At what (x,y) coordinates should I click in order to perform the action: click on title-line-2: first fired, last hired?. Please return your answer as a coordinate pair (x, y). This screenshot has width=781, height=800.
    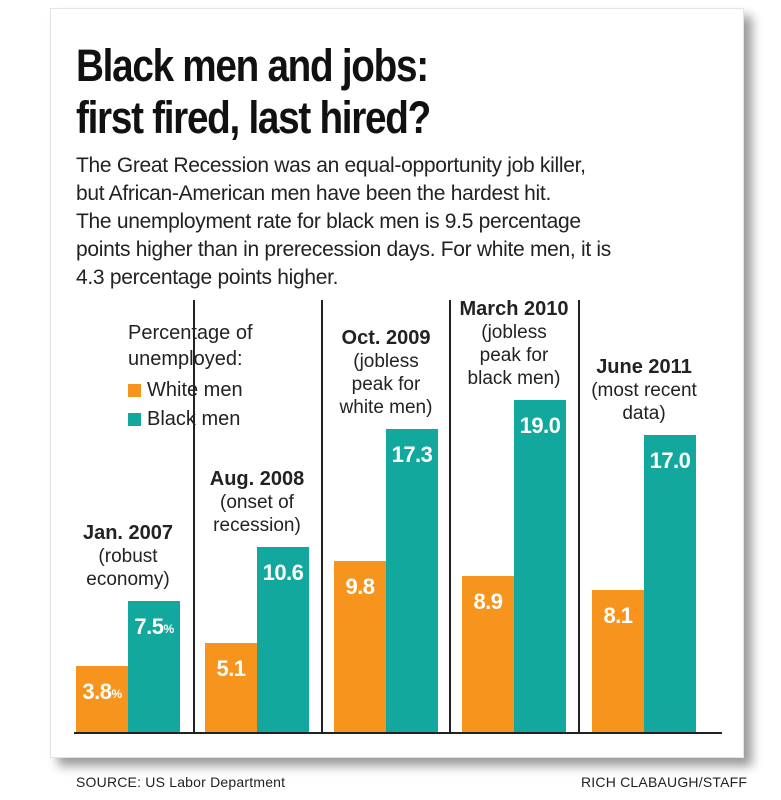
    Looking at the image, I should click on (253, 117).